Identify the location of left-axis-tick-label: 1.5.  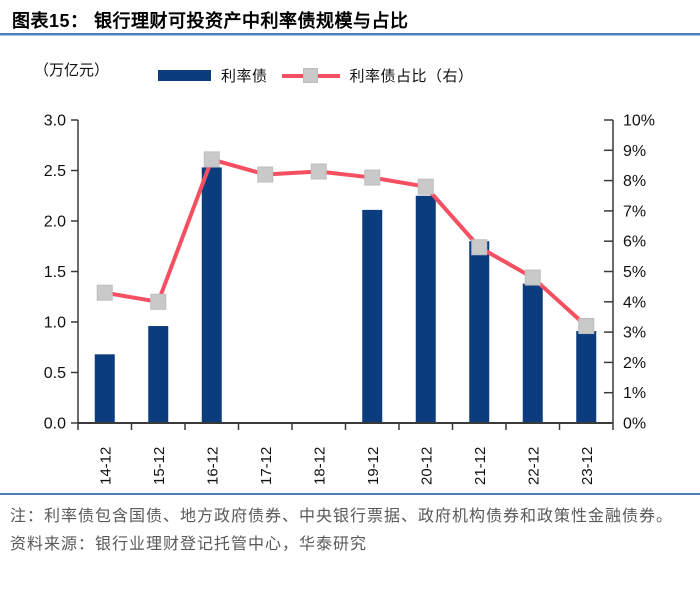
(55, 272).